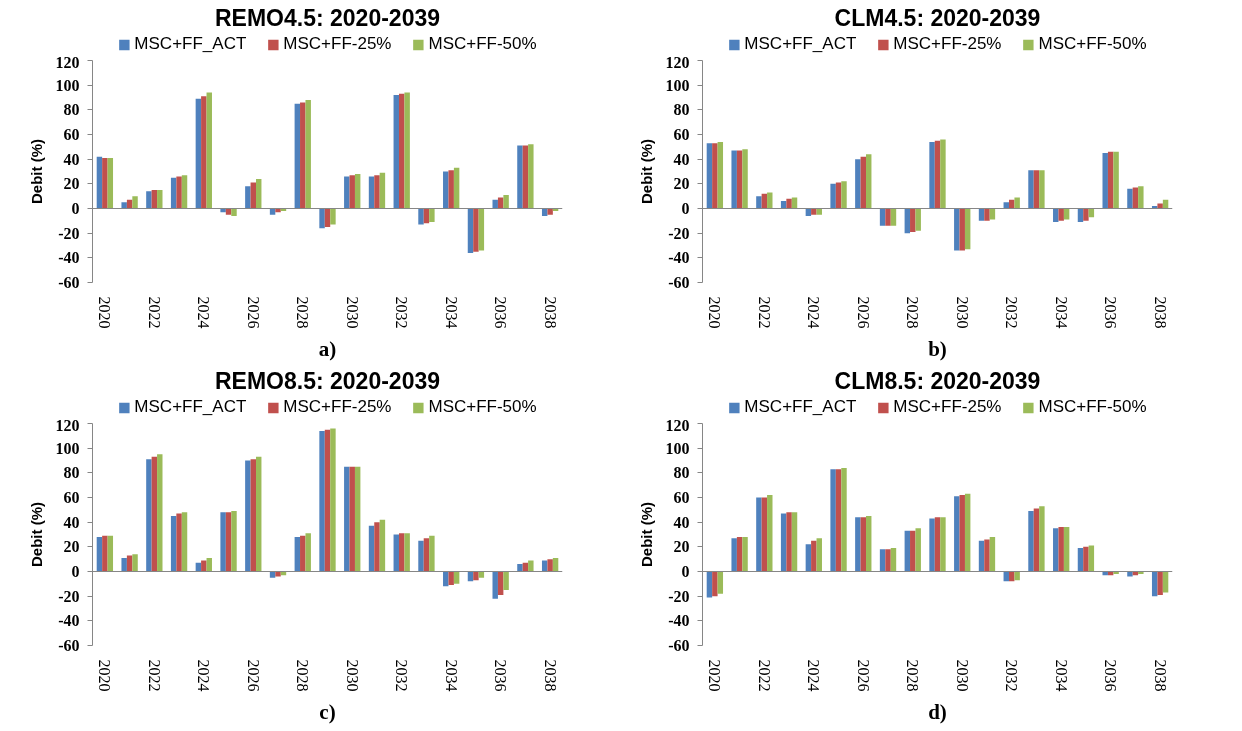 The image size is (1242, 731). I want to click on x-tick-label: 2032, so click(402, 312).